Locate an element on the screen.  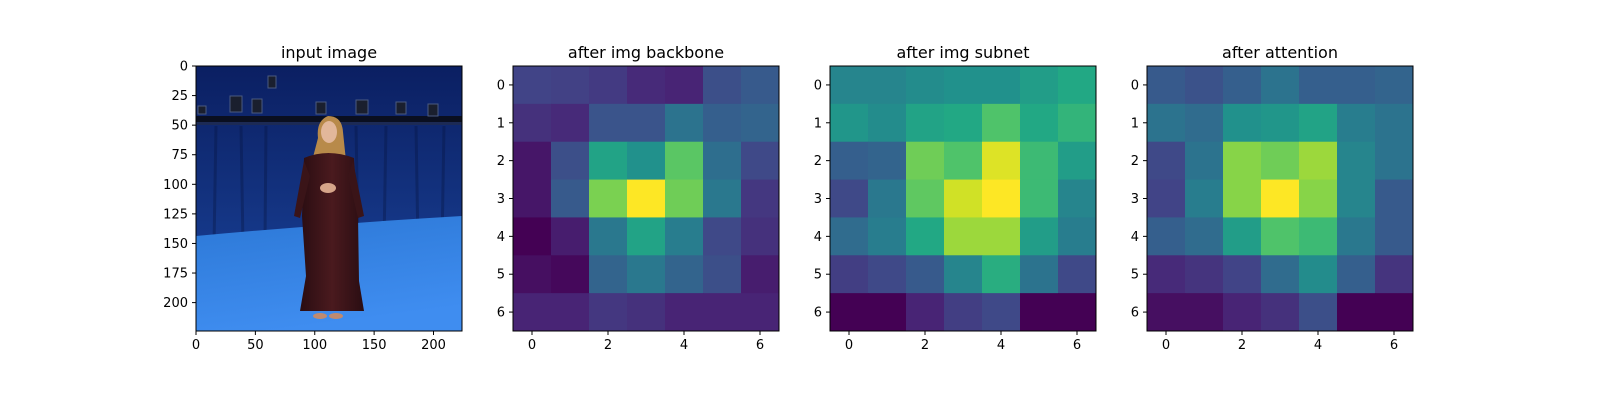
y-tick-label: 150 is located at coordinates (175, 244).